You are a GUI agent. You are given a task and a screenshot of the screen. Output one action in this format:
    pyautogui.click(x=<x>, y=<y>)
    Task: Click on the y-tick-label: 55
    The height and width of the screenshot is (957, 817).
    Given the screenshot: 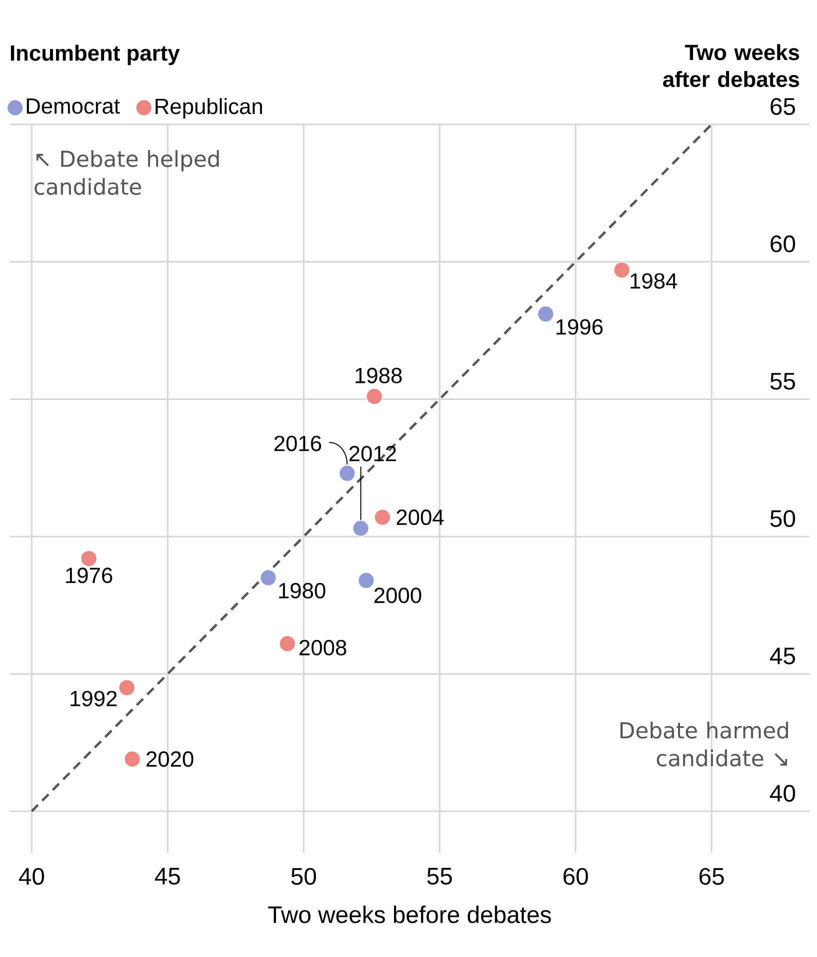 What is the action you would take?
    pyautogui.click(x=782, y=381)
    